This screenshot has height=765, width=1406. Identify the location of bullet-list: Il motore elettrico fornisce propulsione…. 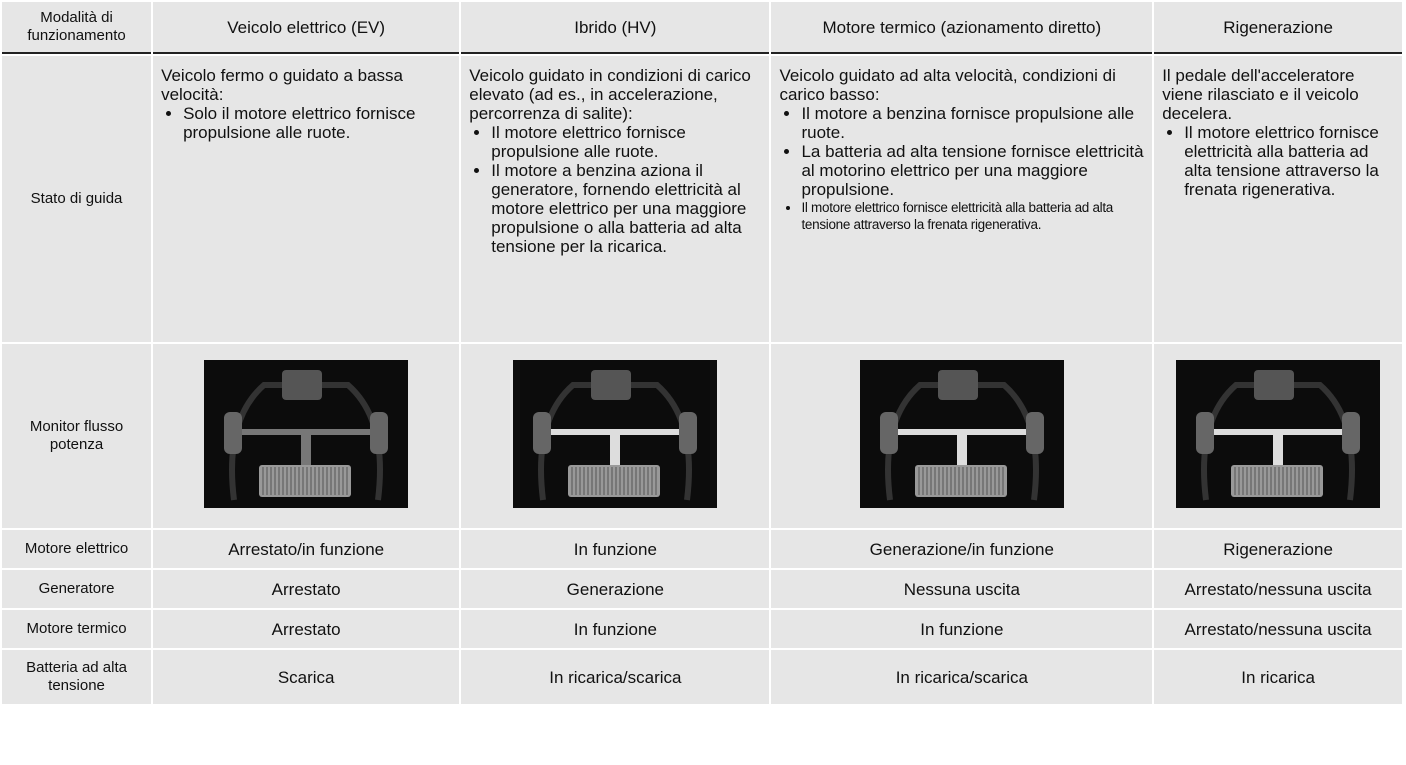
(615, 189).